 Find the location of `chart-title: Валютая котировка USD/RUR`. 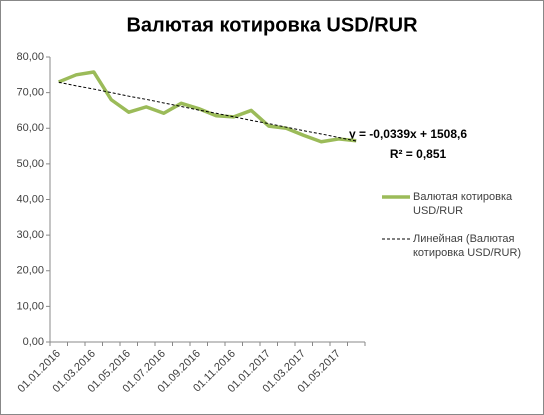

chart-title: Валютая котировка USD/RUR is located at coordinates (272, 25).